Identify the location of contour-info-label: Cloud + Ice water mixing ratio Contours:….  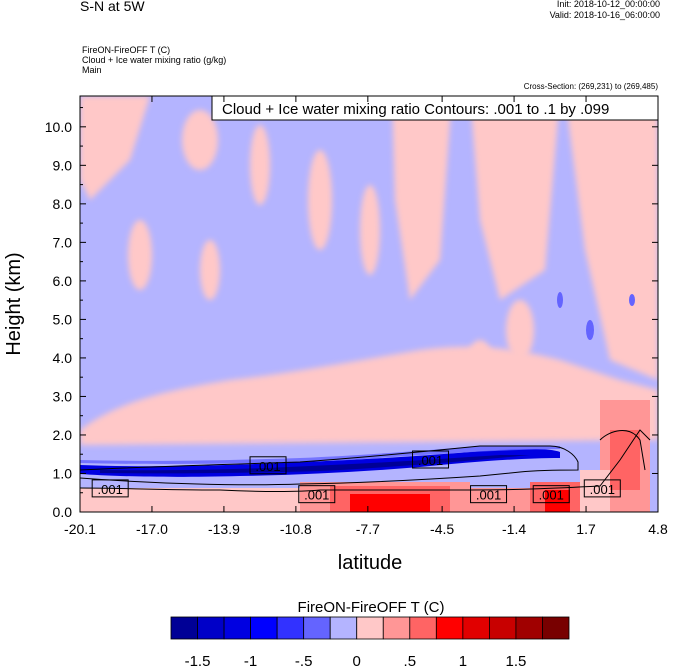
(415, 109).